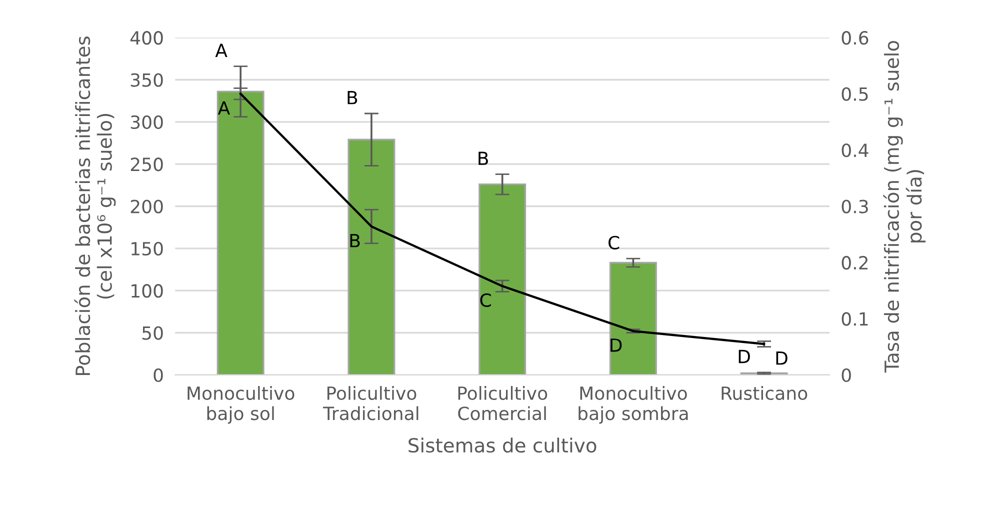 The width and height of the screenshot is (984, 515). What do you see at coordinates (855, 38) in the screenshot?
I see `y2-tick-label: 0.6` at bounding box center [855, 38].